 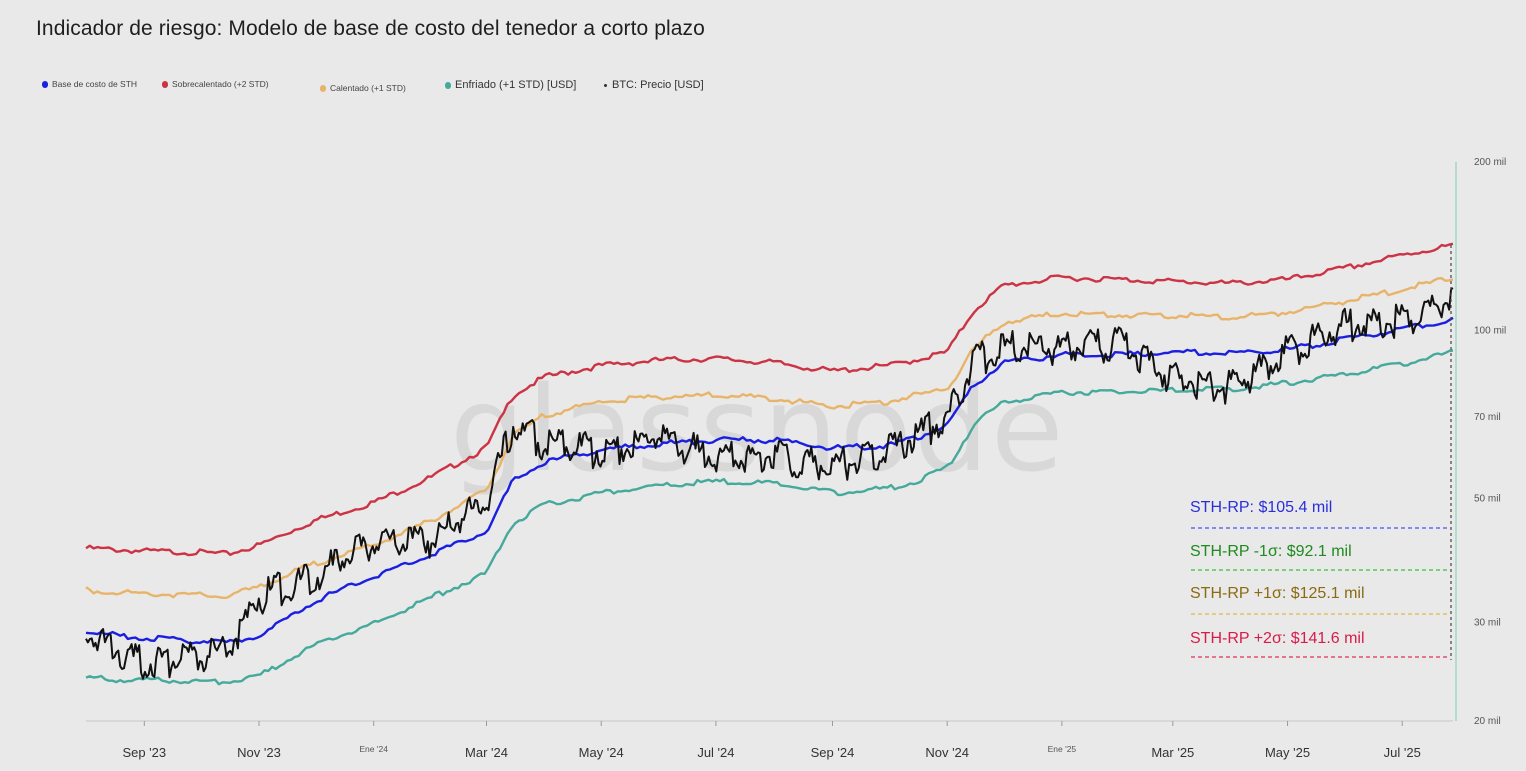 I want to click on annotation-label: STH-RP: $105.4 mil, so click(x=1261, y=507).